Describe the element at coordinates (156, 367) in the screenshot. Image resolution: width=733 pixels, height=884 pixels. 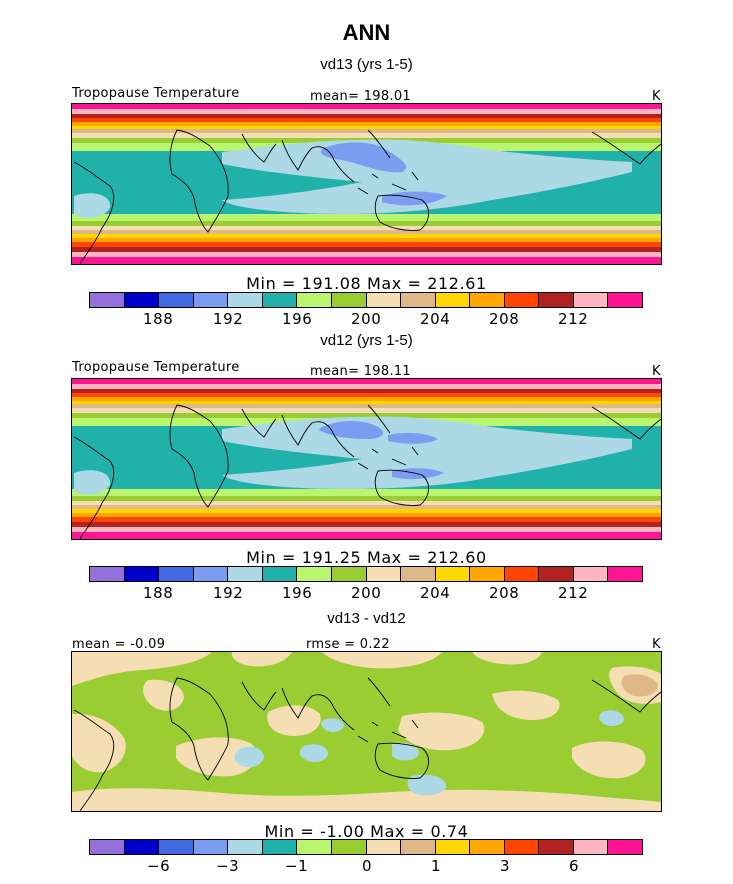
I see `panel2-variable-label: Tropopause Temperature` at that location.